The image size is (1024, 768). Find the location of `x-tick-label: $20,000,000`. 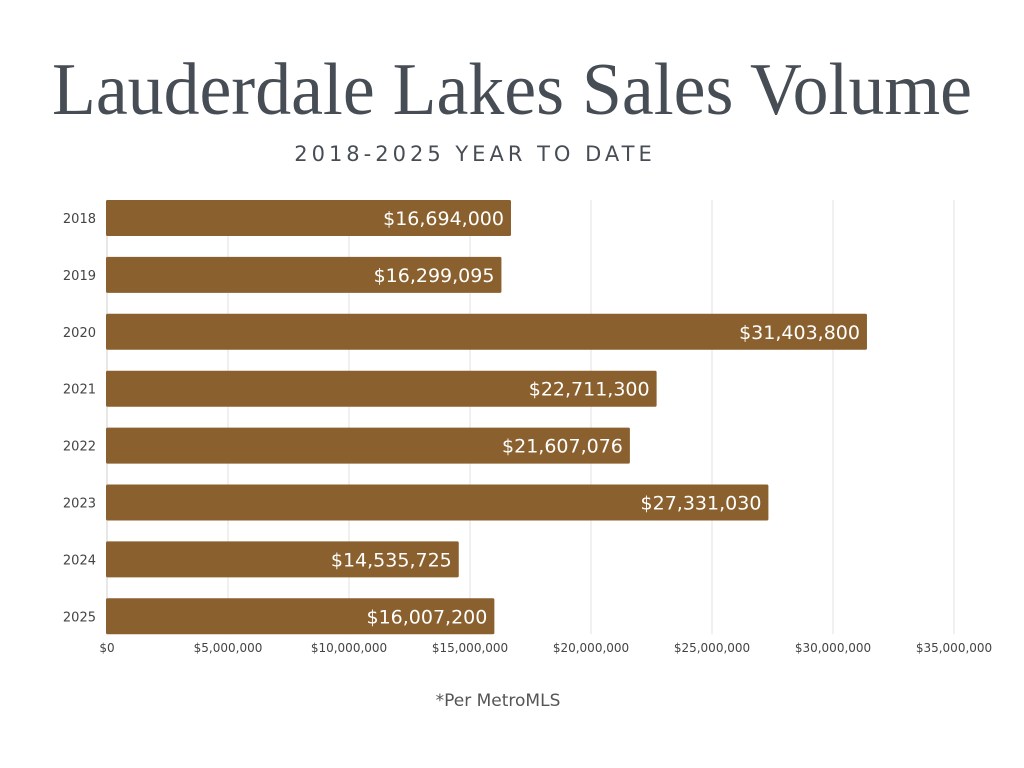

x-tick-label: $20,000,000 is located at coordinates (591, 648).